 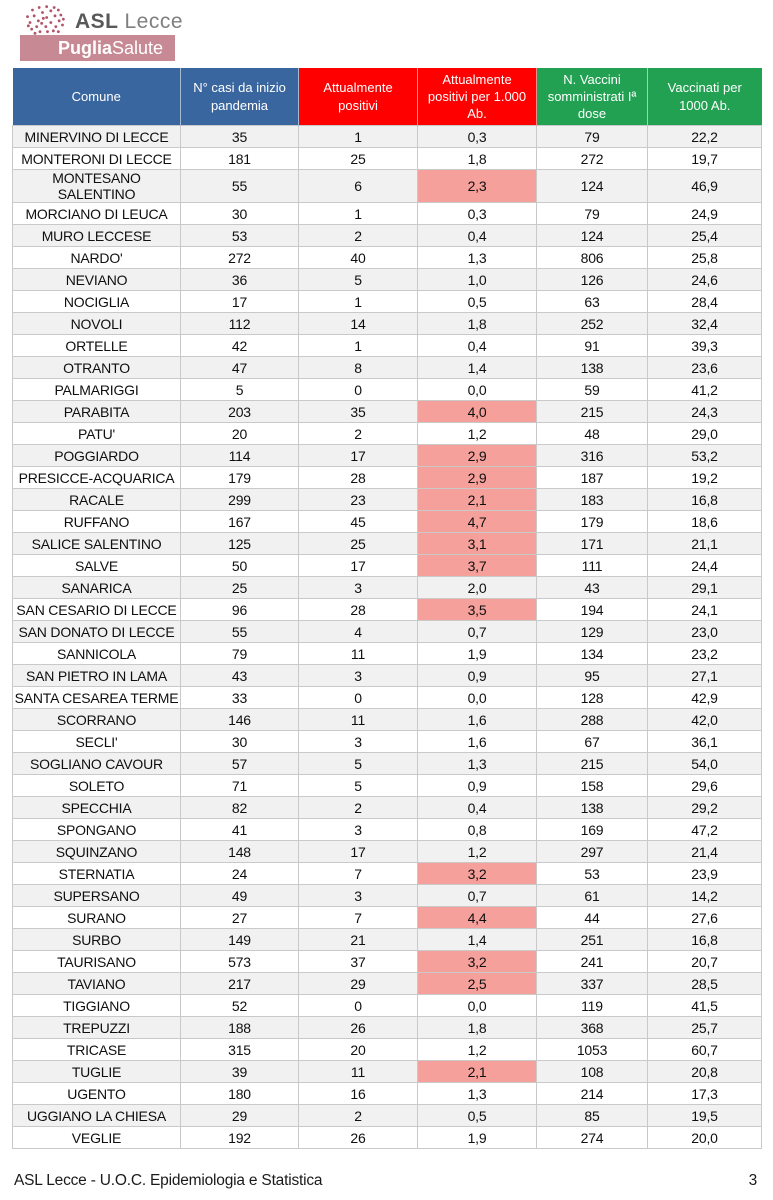 What do you see at coordinates (358, 961) in the screenshot?
I see `positivi-cell: 37` at bounding box center [358, 961].